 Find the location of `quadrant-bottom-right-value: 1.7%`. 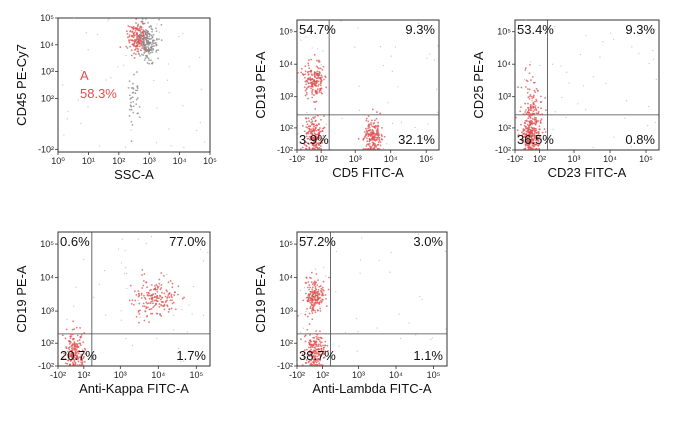

quadrant-bottom-right-value: 1.7% is located at coordinates (191, 355).